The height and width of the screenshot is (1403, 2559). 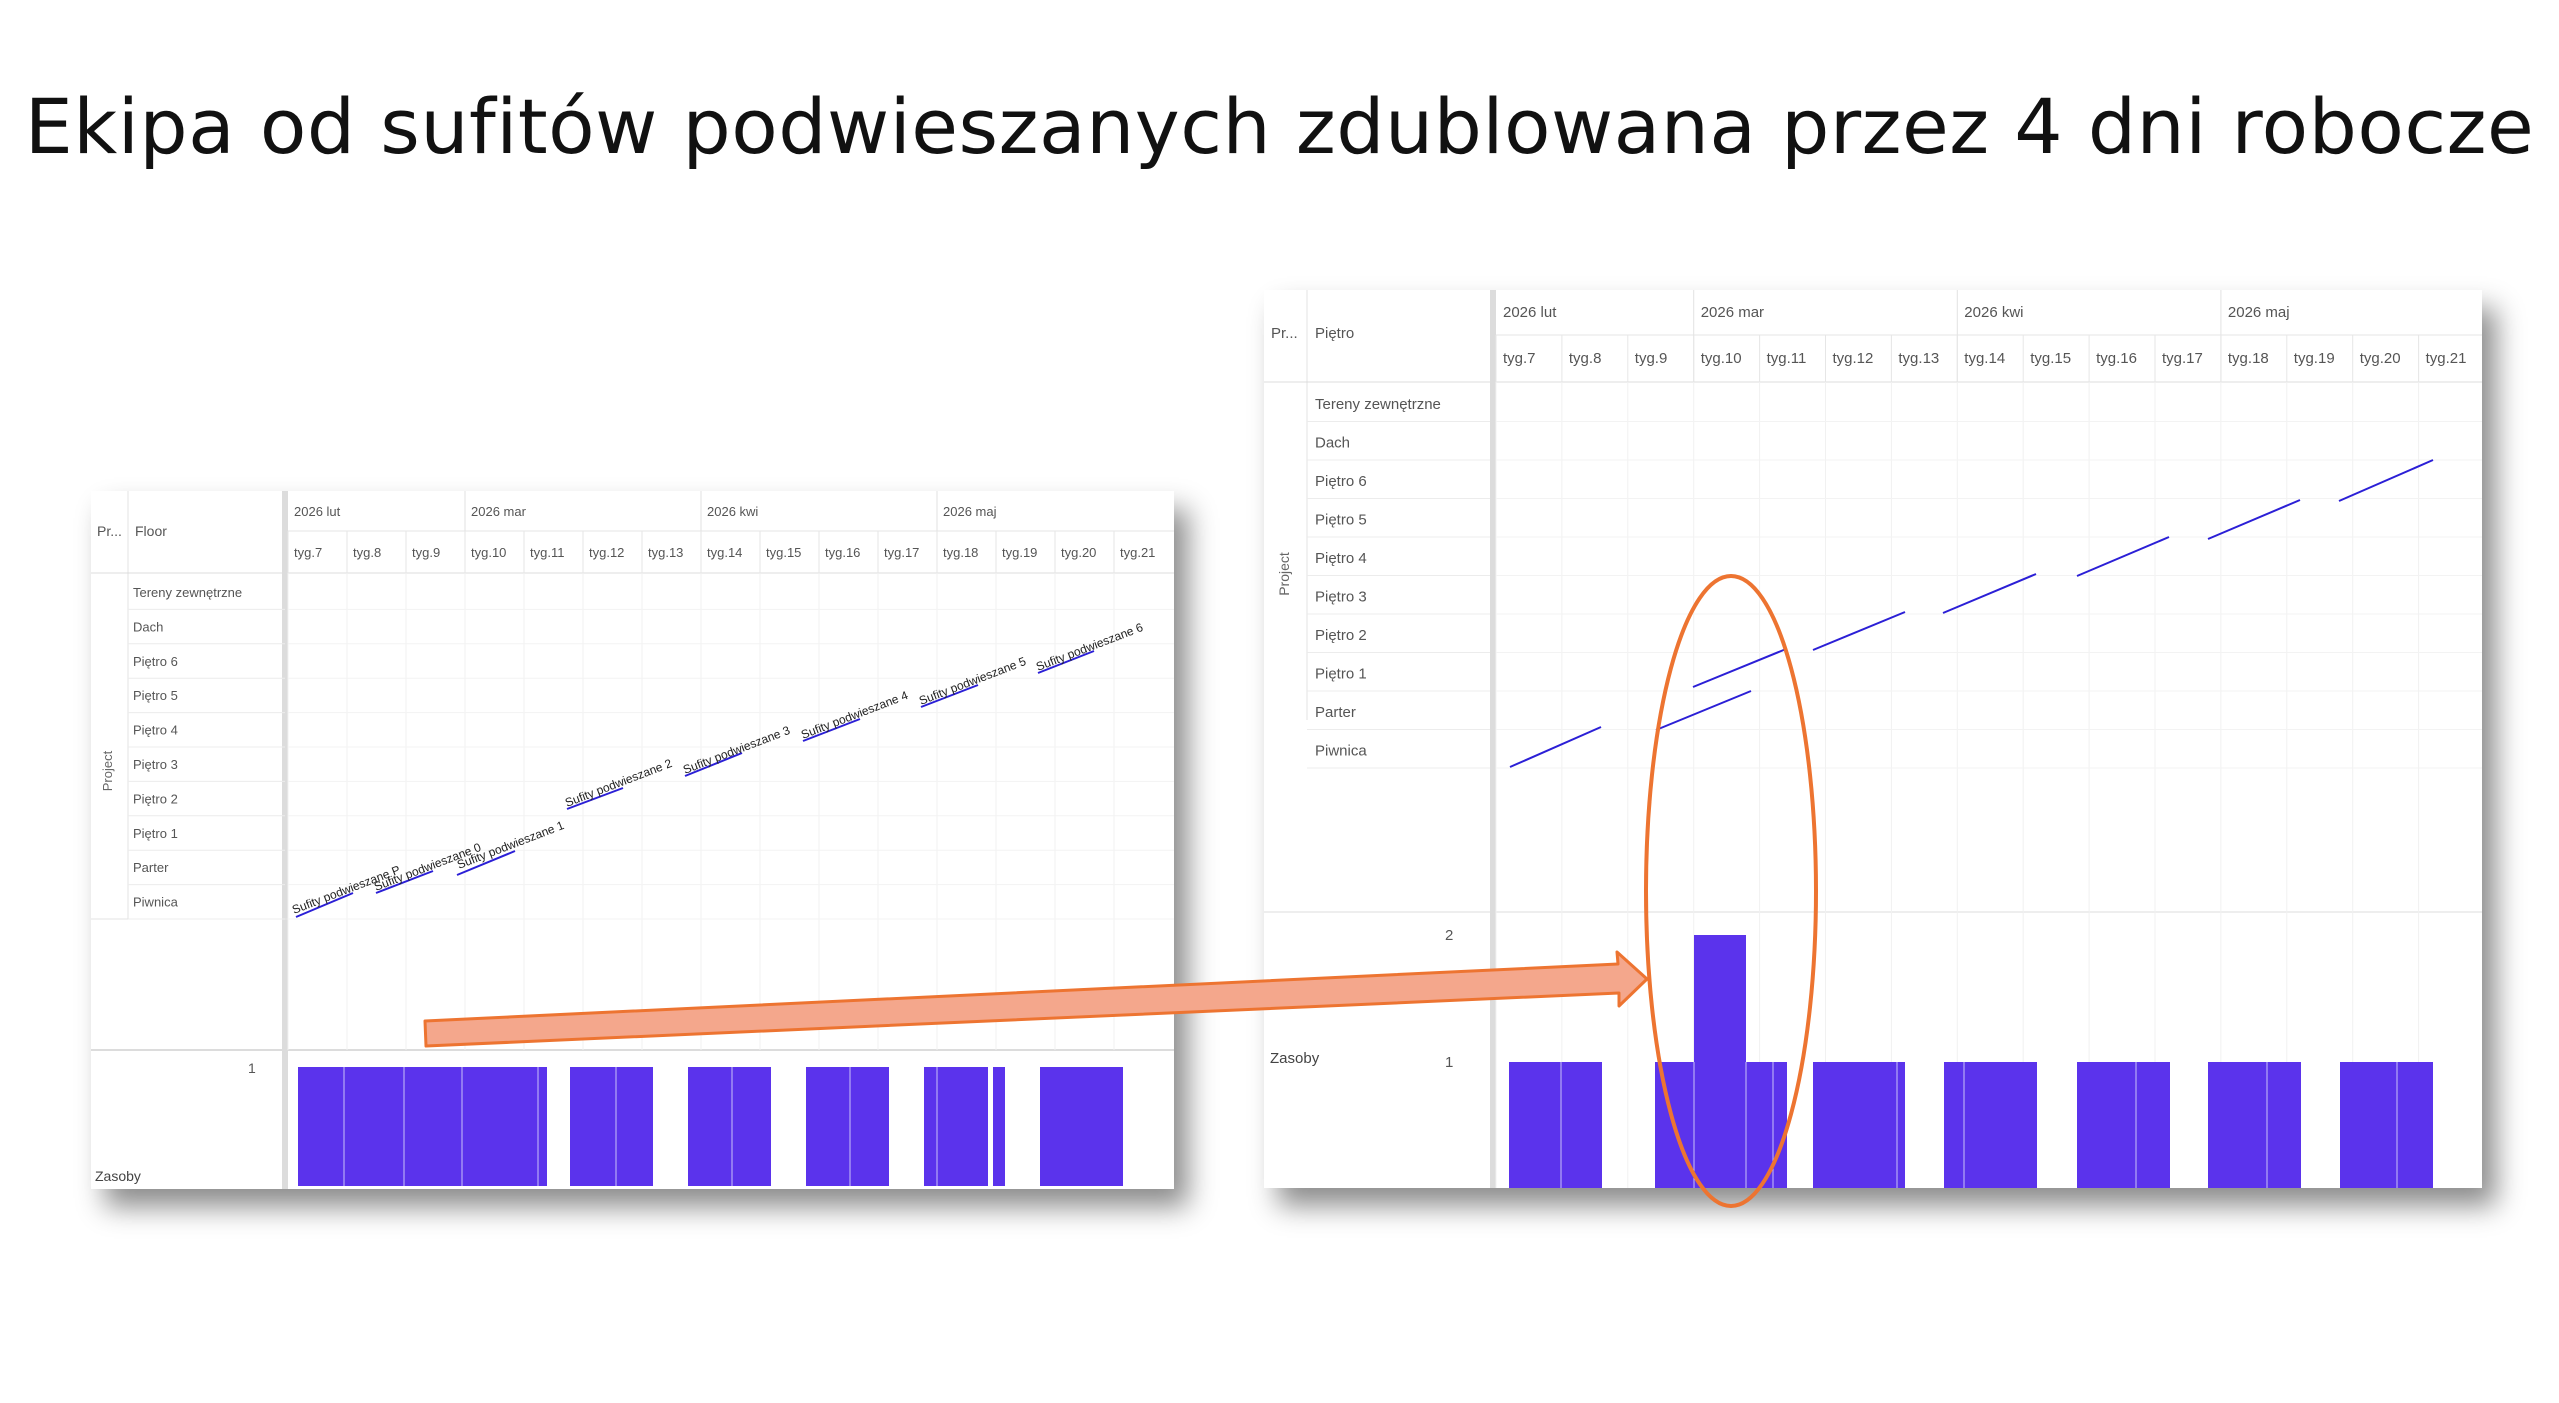 What do you see at coordinates (1449, 935) in the screenshot?
I see `resource-axis-tick-2: 2` at bounding box center [1449, 935].